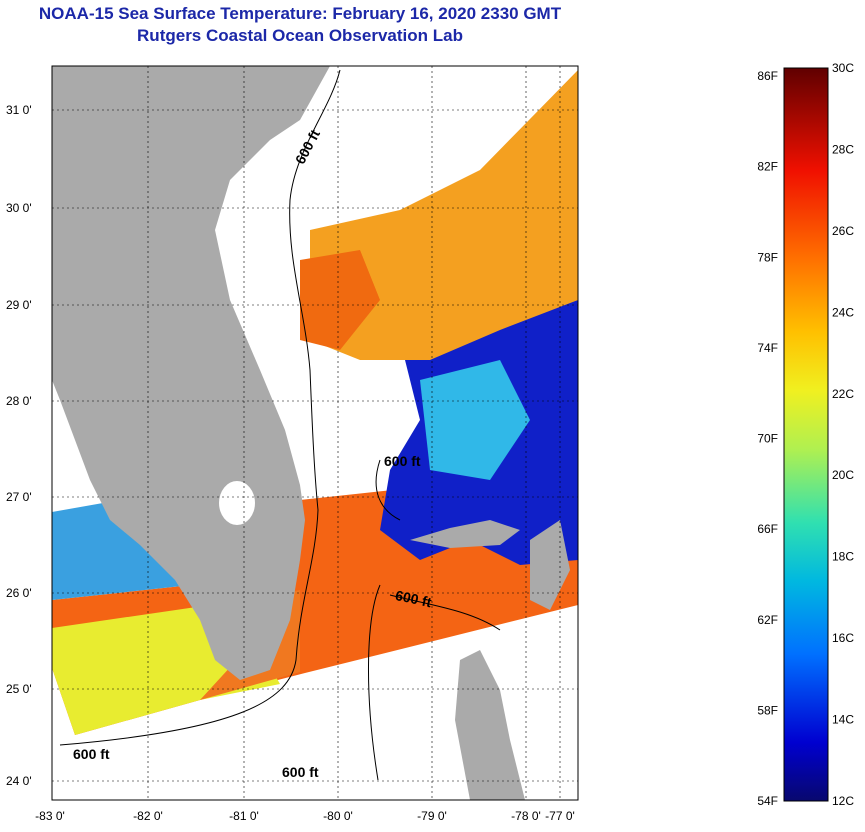  Describe the element at coordinates (338, 816) in the screenshot. I see `lon-tick-label: -80 0'` at that location.